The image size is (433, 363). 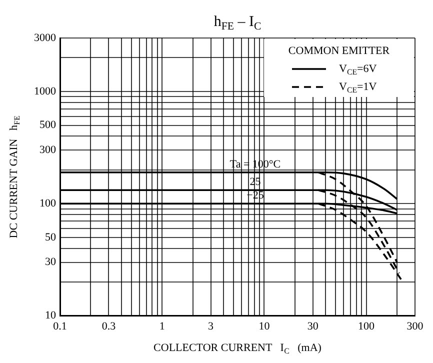 I want to click on x-tick-label: 0.1, so click(x=60, y=326).